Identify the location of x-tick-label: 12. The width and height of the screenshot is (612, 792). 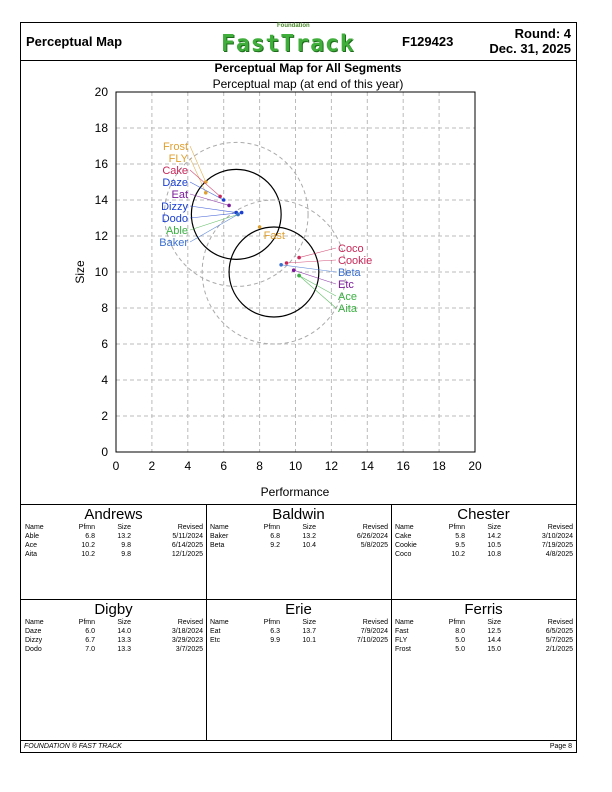
(332, 466).